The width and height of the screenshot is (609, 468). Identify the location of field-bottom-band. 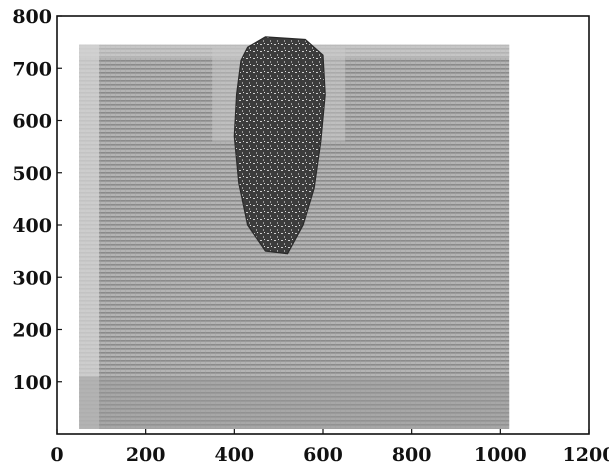
(294, 402).